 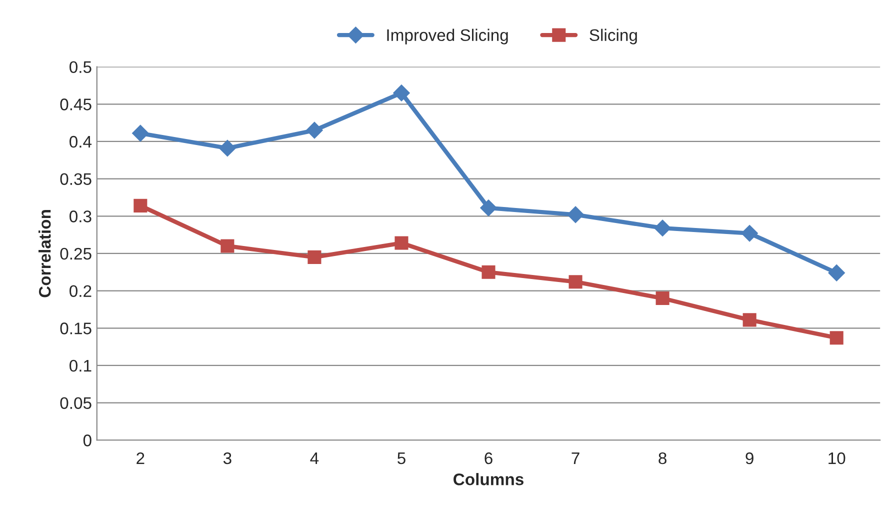 I want to click on x-tick-label: 5, so click(x=402, y=458).